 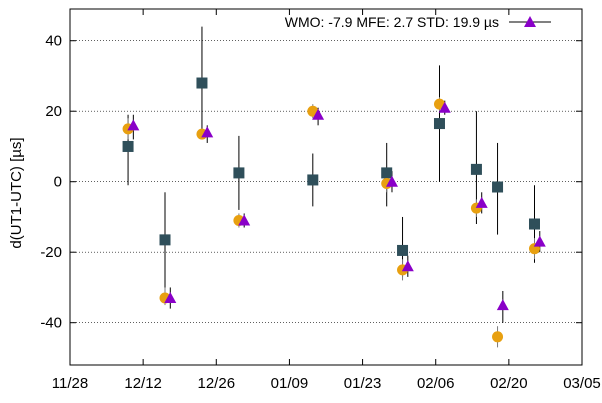 I want to click on legend: WMO: -7.9 MFE: 2.7 STD: 19.9 µs, so click(x=418, y=22).